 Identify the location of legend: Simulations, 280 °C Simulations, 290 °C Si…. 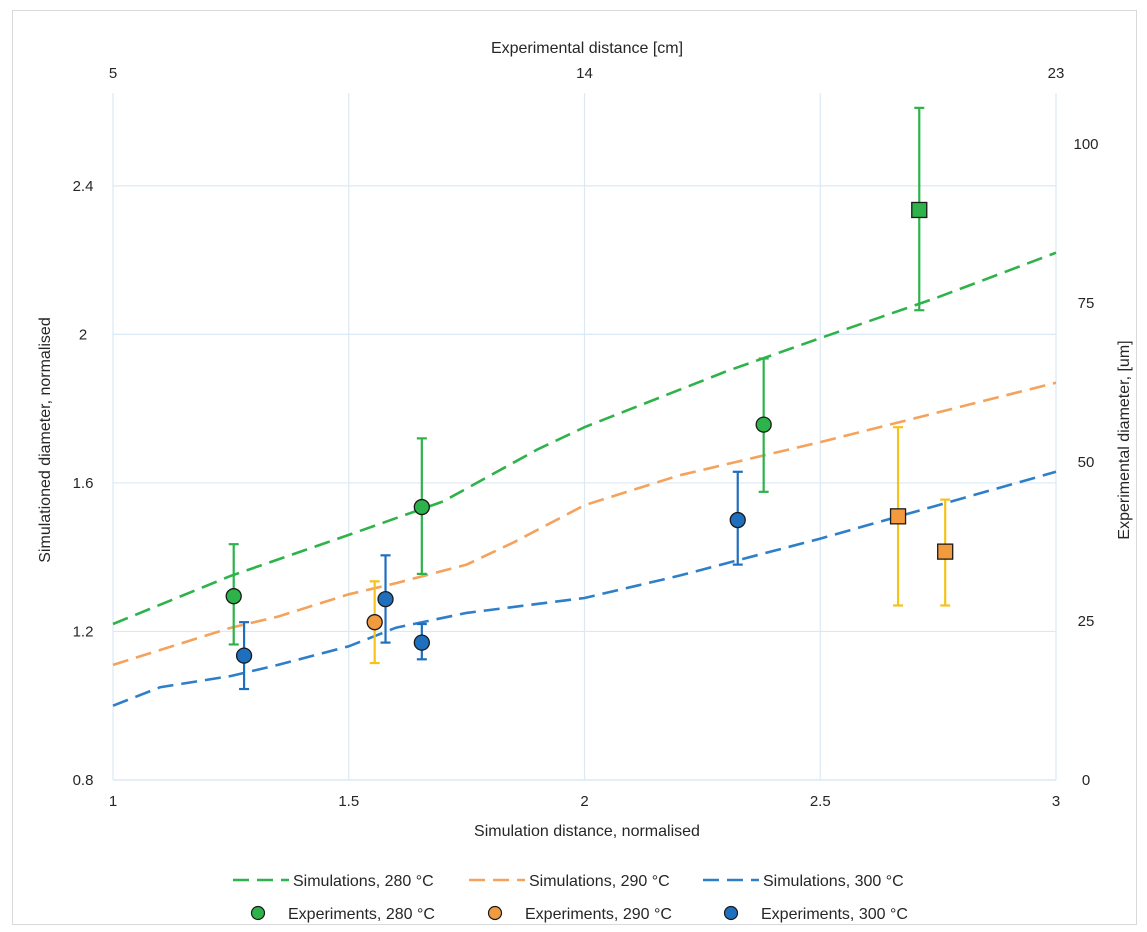
(570, 898).